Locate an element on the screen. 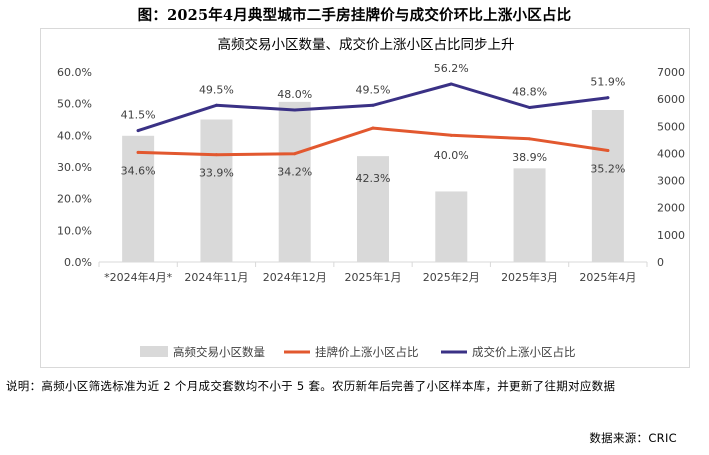 The height and width of the screenshot is (455, 709). y-left-tick-label: 40.0% is located at coordinates (74, 135).